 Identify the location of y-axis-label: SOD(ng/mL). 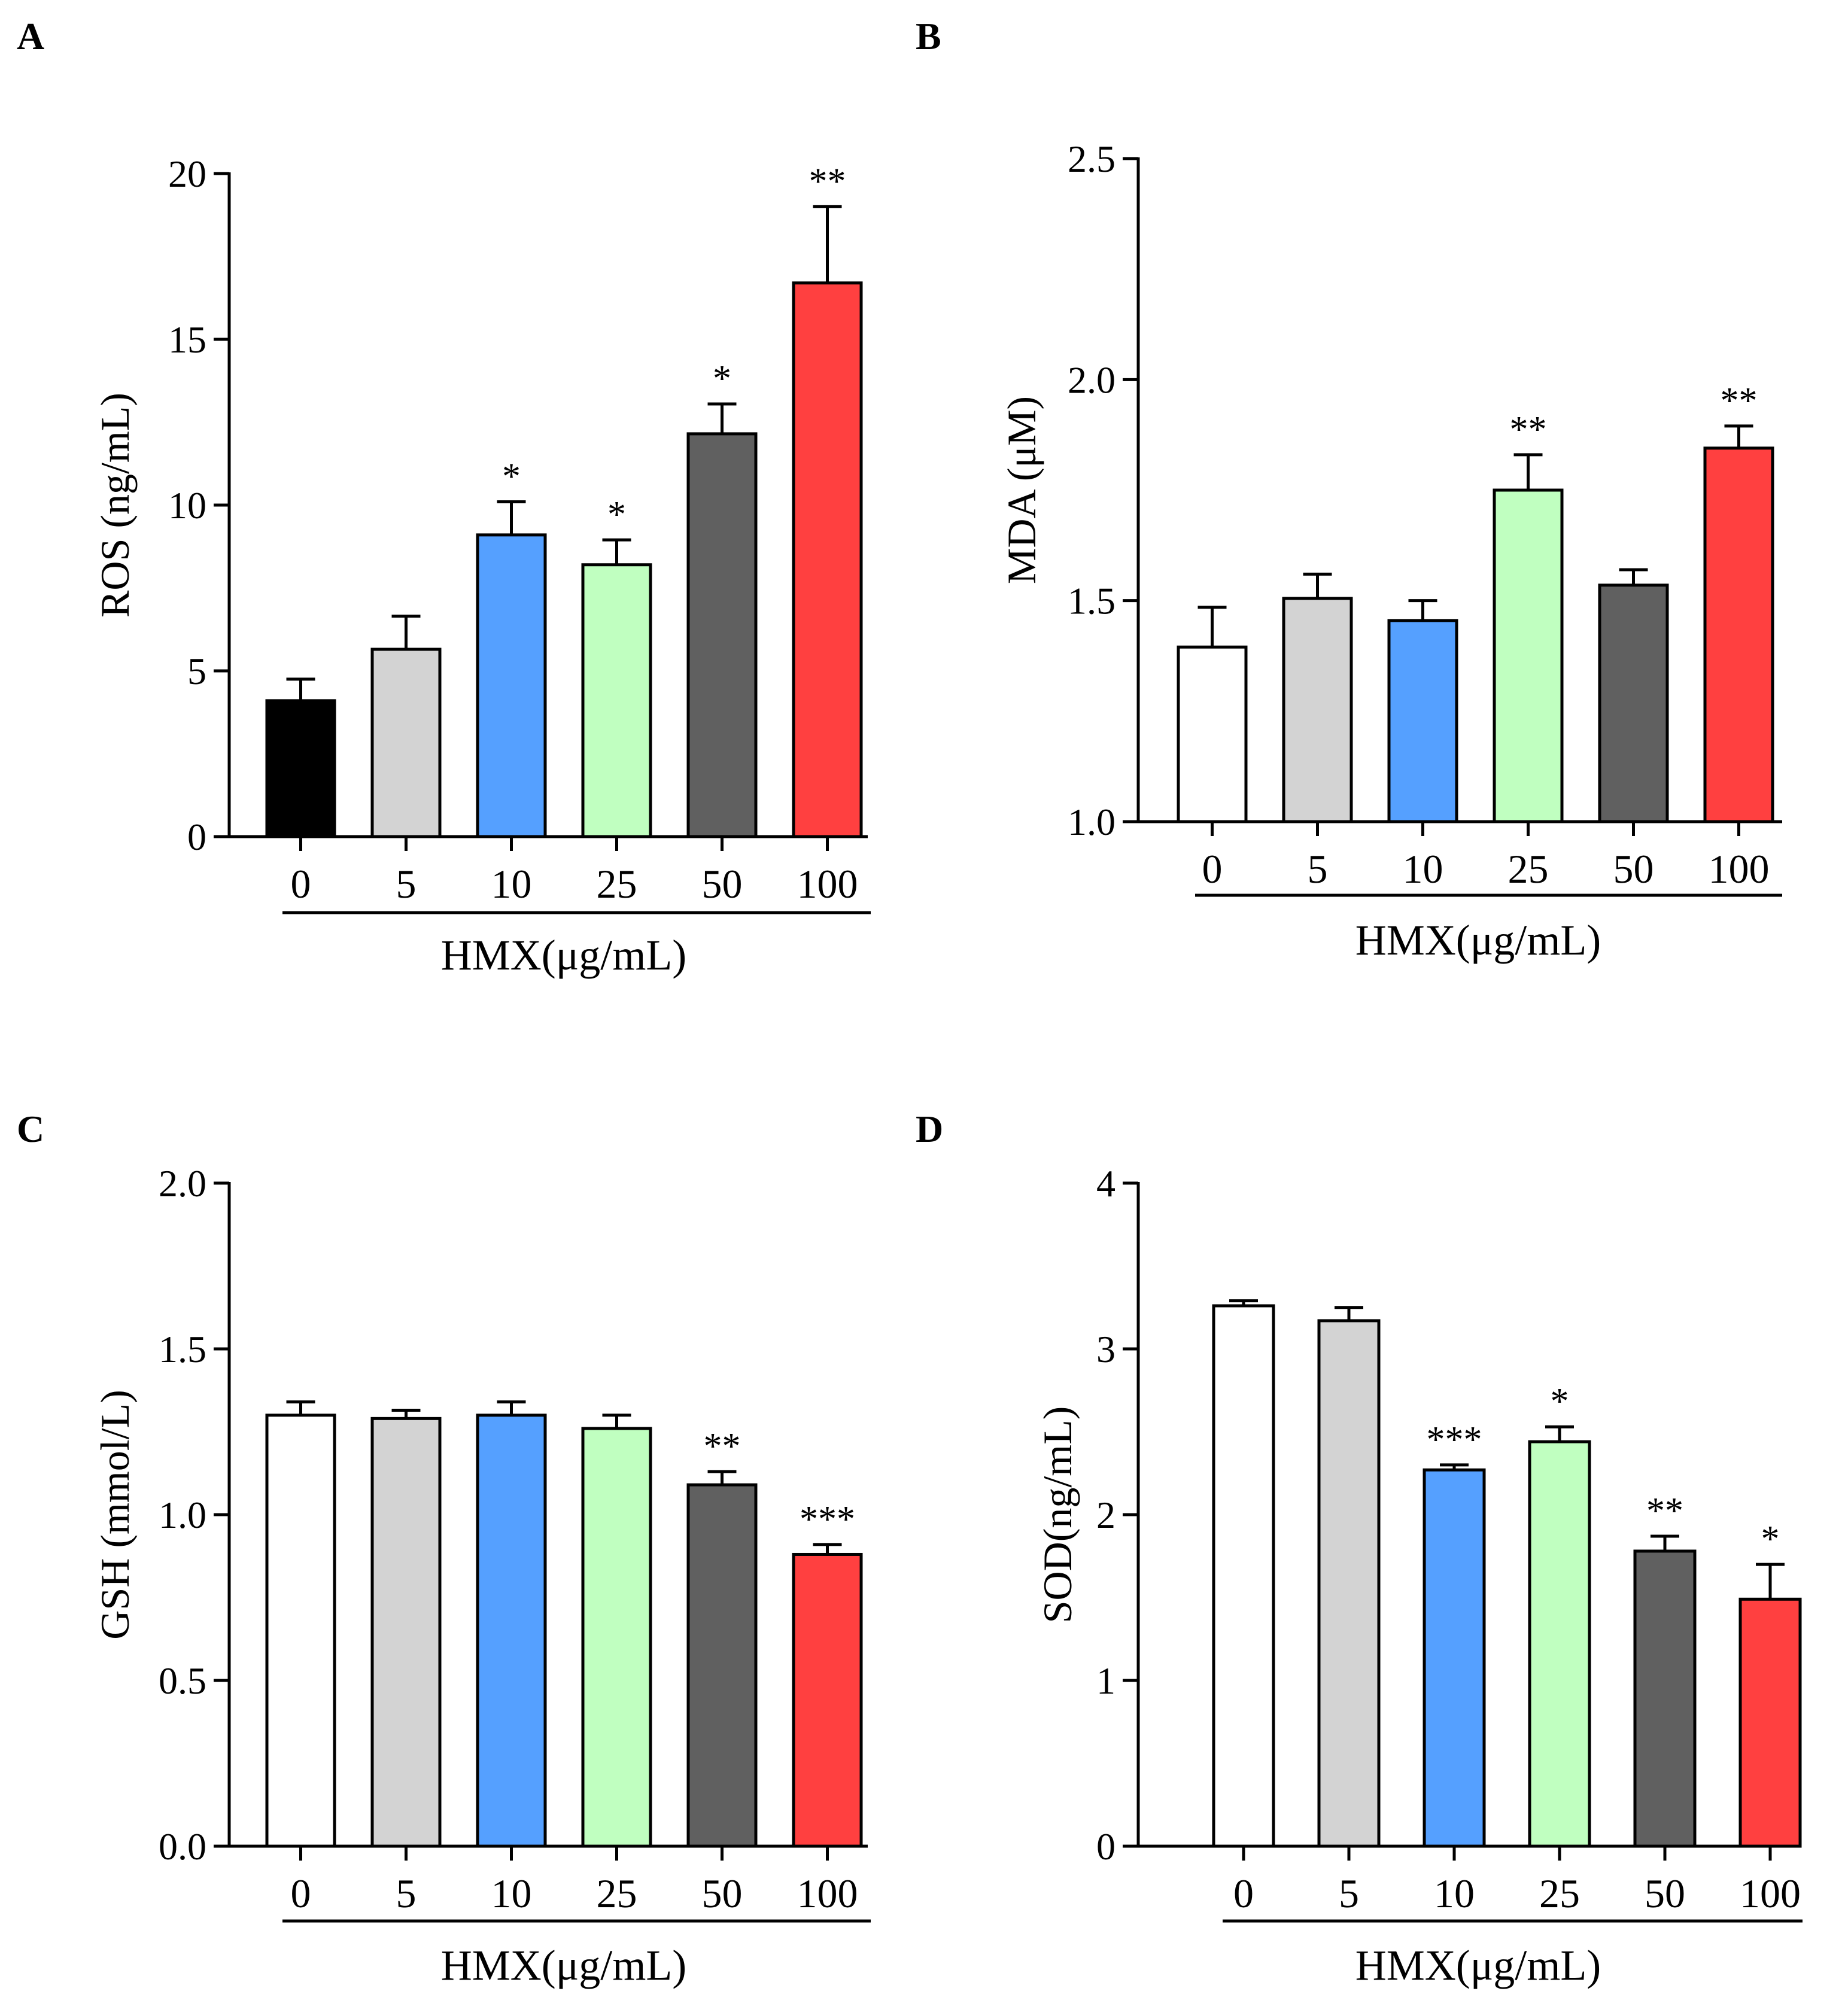
(1057, 1515).